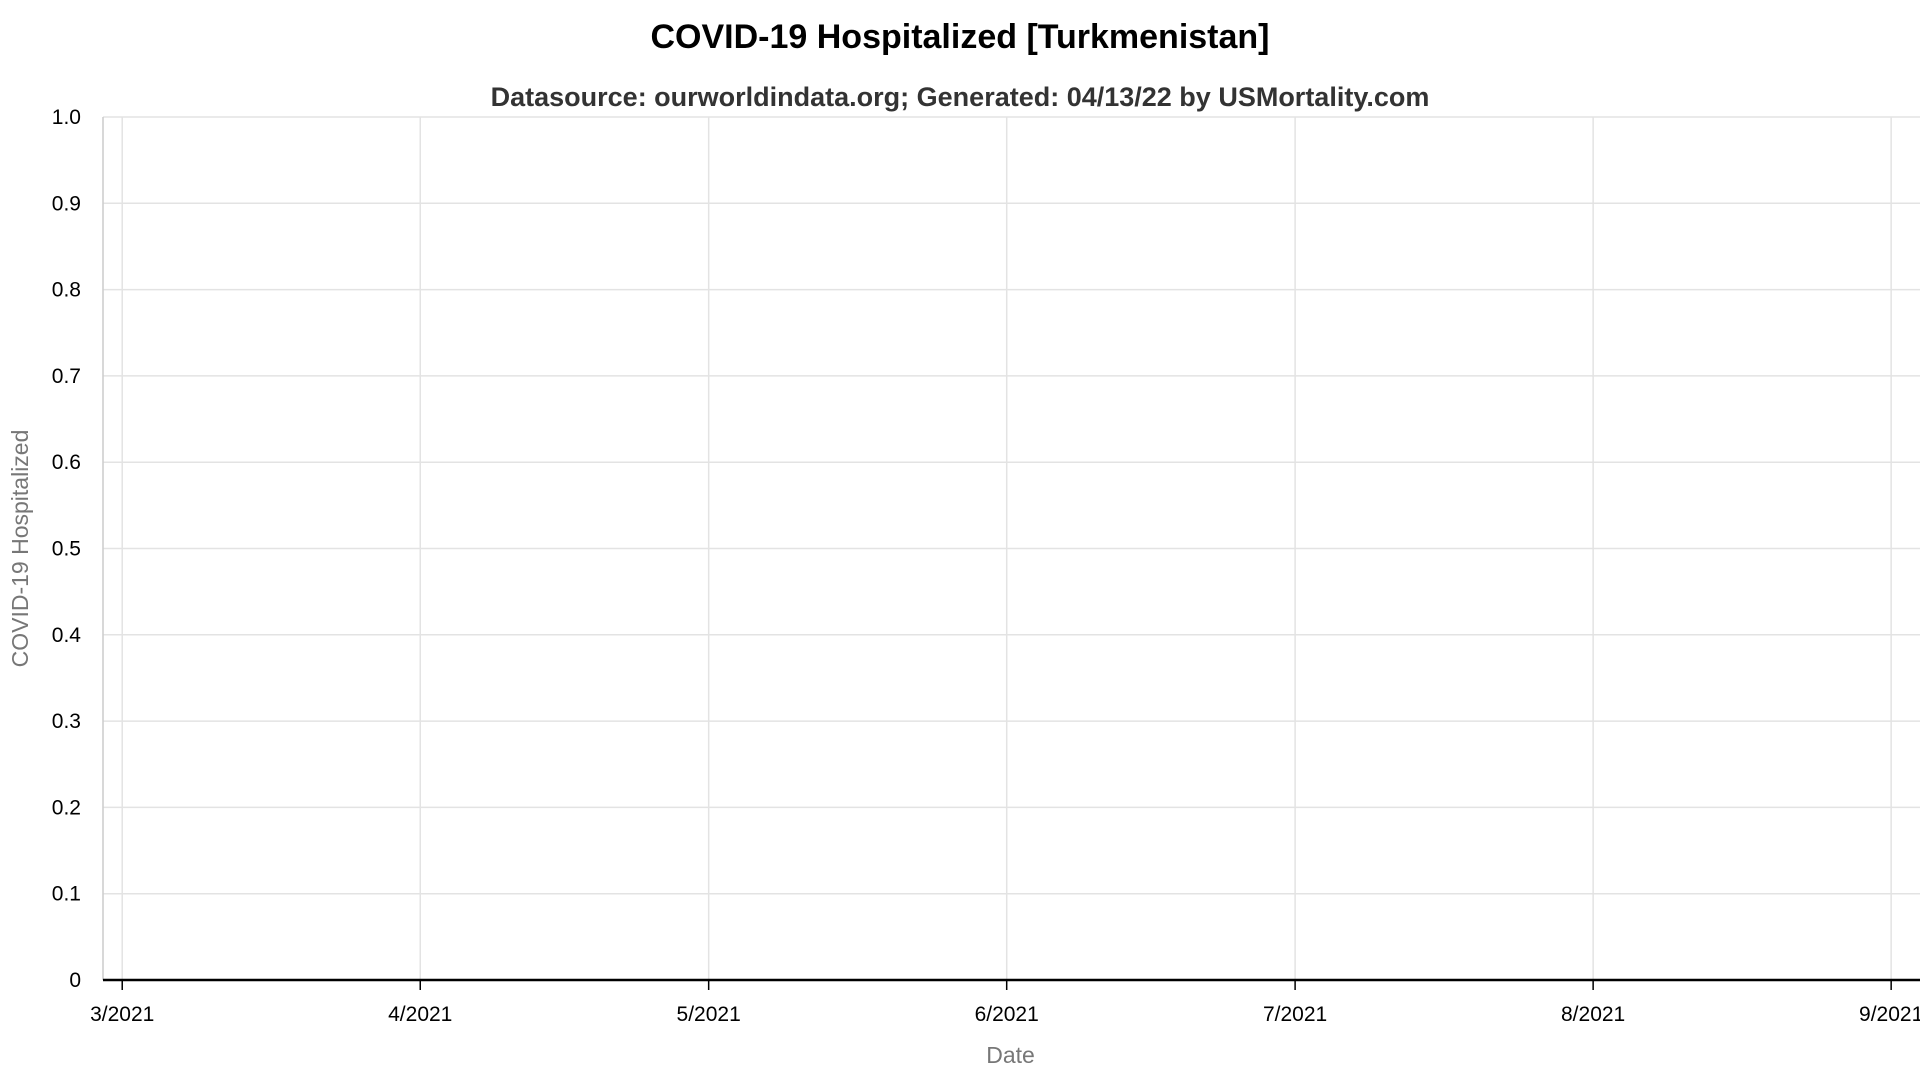  I want to click on x-tick-label-5: 8/2021, so click(1593, 1014).